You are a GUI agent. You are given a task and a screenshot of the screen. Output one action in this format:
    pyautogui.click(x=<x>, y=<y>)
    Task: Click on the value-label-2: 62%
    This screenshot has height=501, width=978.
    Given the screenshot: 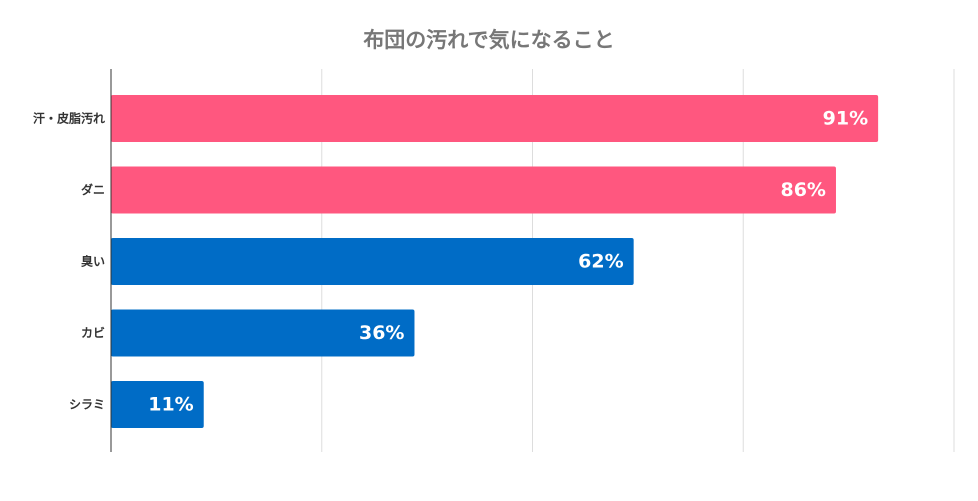 What is the action you would take?
    pyautogui.click(x=600, y=262)
    